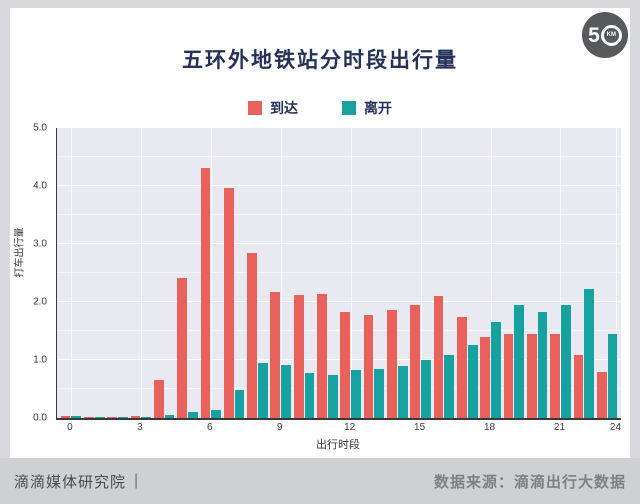 Image resolution: width=640 pixels, height=504 pixels. What do you see at coordinates (529, 482) in the screenshot?
I see `footer-data-source: 数据来源：滴滴出行大数据` at bounding box center [529, 482].